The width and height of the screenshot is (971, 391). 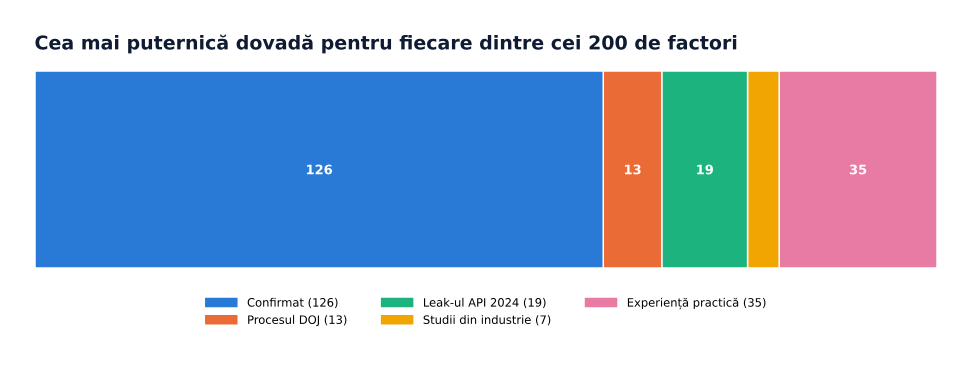 What do you see at coordinates (697, 304) in the screenshot?
I see `legend-label: Experiență practică (35)` at bounding box center [697, 304].